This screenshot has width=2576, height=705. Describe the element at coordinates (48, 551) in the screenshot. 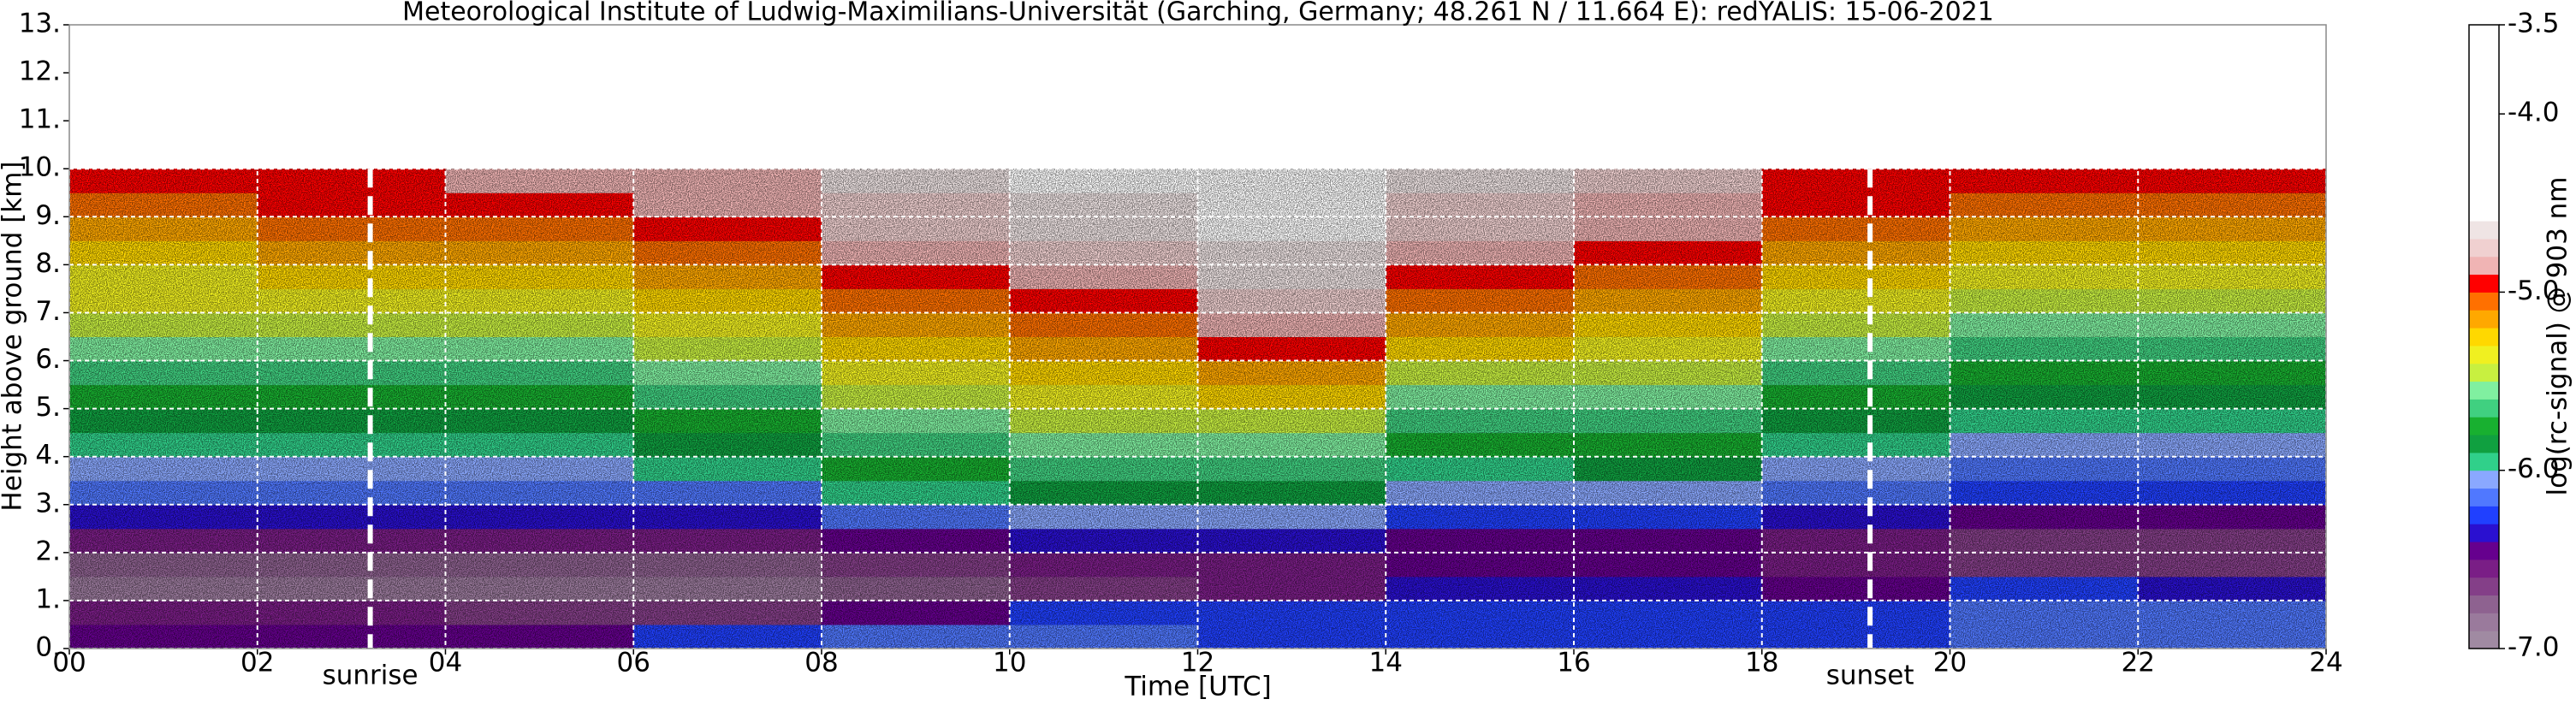

I see `y-tick-label: 2.` at that location.